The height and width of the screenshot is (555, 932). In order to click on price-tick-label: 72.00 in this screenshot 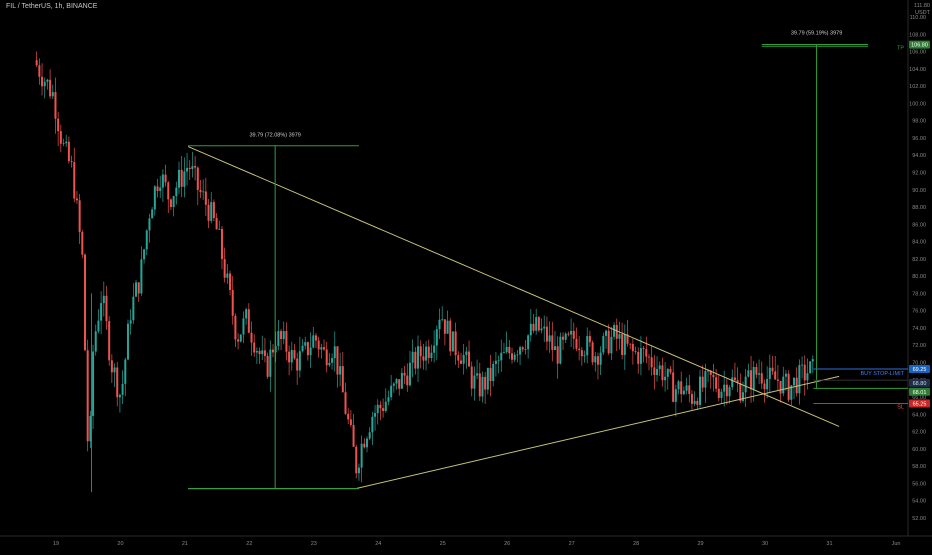, I will do `click(919, 346)`.